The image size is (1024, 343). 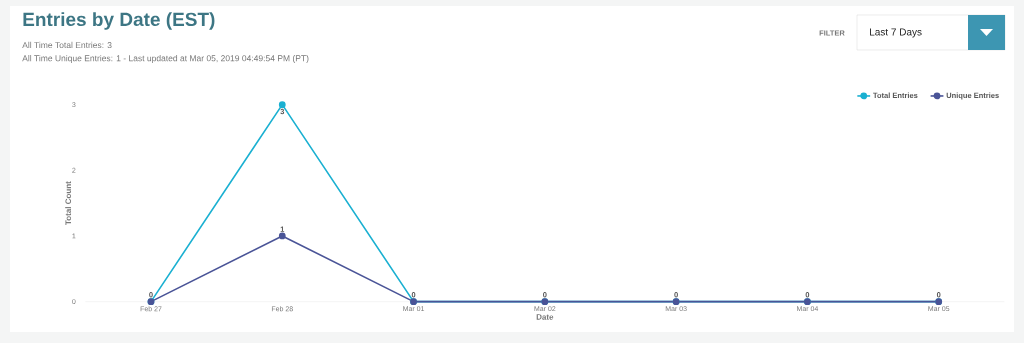 I want to click on chart-title: Entries by Date (EST), so click(x=119, y=21).